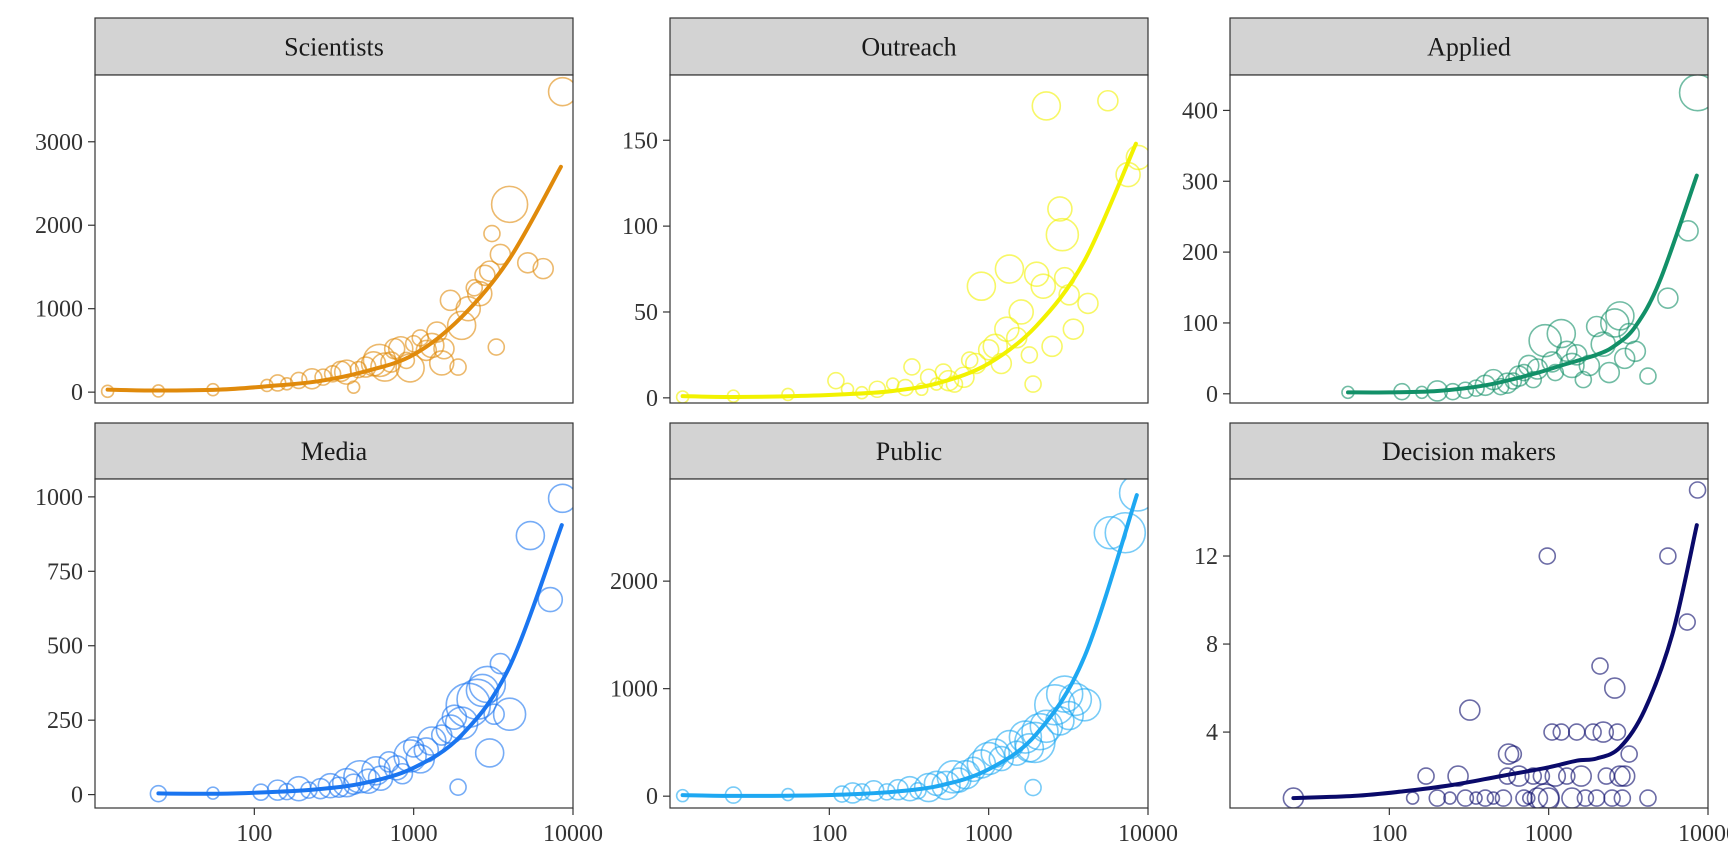 This screenshot has height=864, width=1728. I want to click on y-tick-label: 100, so click(1200, 324).